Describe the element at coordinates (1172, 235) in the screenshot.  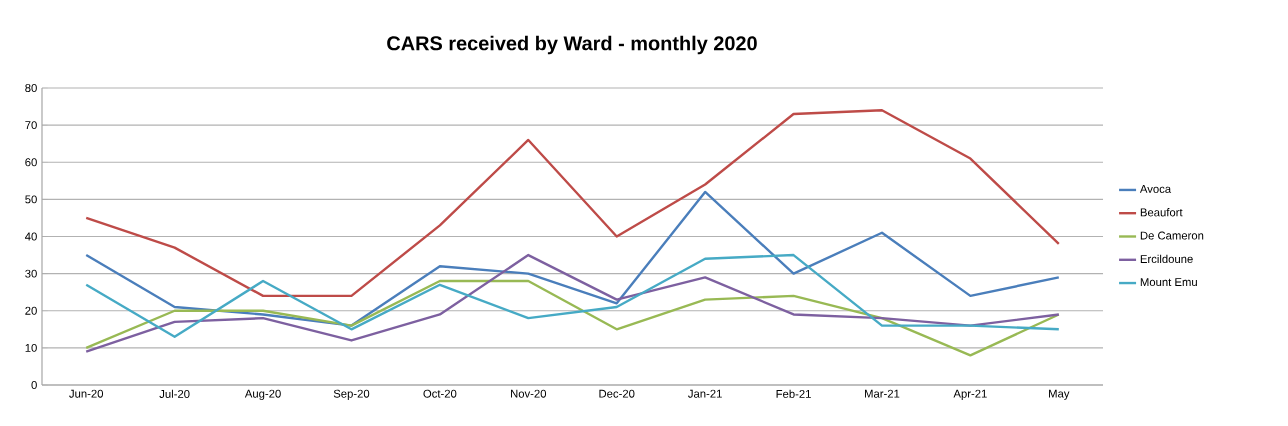
I see `legend-label: De Cameron` at that location.